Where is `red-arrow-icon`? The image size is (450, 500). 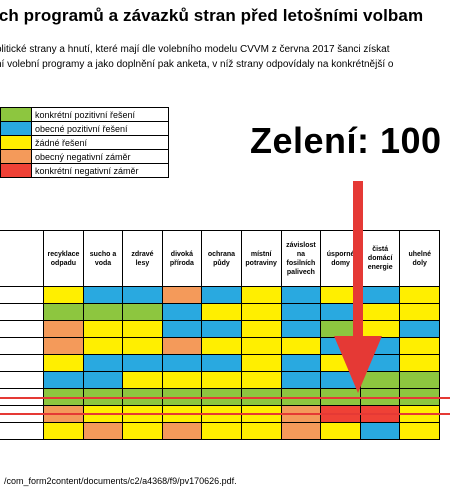
red-arrow-icon is located at coordinates (358, 287).